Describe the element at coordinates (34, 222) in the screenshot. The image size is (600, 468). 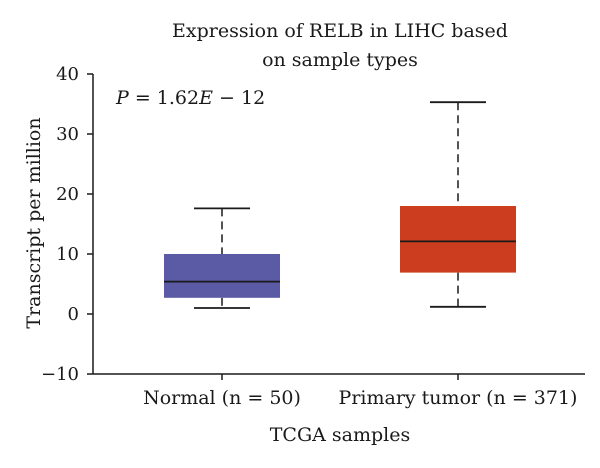
I see `y-axis-label: Transcript per million` at that location.